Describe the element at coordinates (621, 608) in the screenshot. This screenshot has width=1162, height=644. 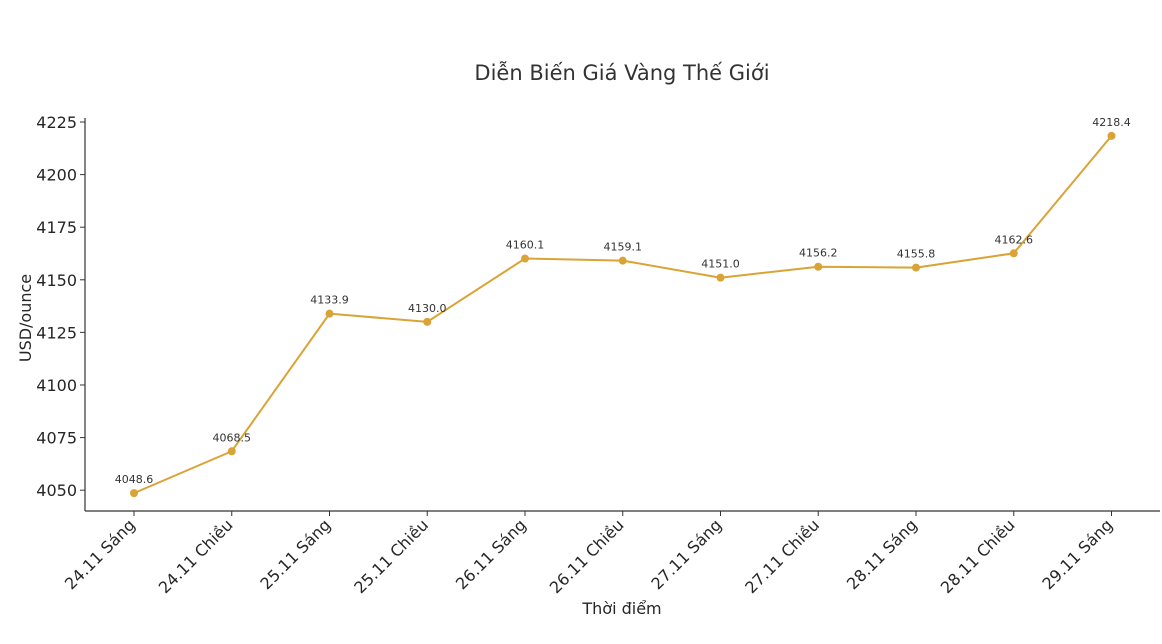
I see `x-axis-label: Thời điểm` at that location.